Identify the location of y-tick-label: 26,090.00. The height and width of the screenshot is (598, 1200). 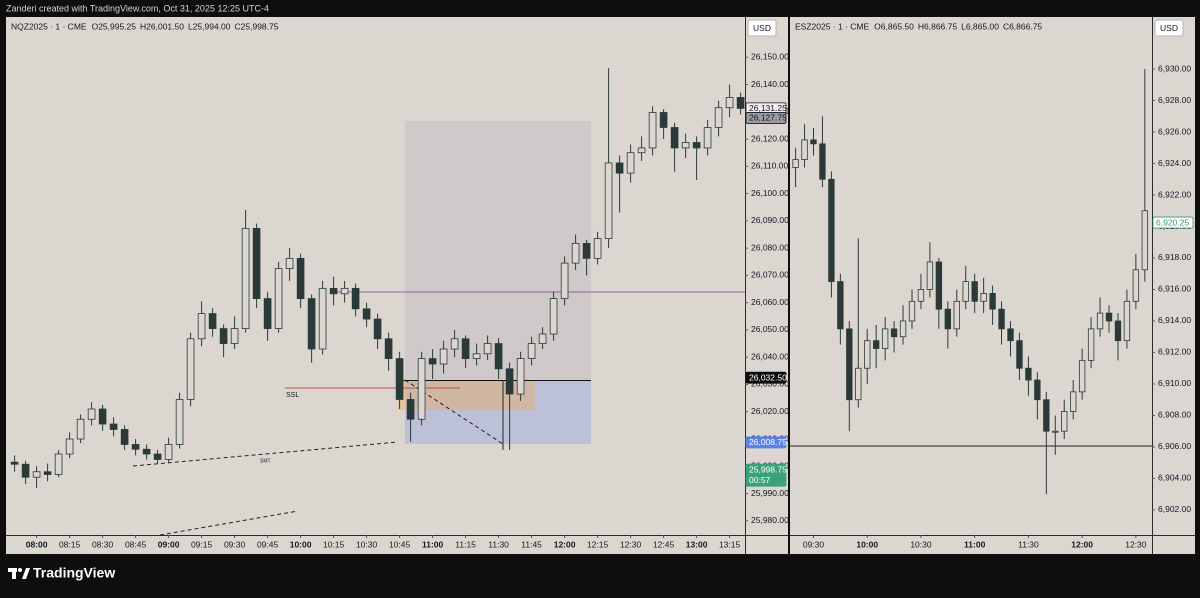
(770, 220).